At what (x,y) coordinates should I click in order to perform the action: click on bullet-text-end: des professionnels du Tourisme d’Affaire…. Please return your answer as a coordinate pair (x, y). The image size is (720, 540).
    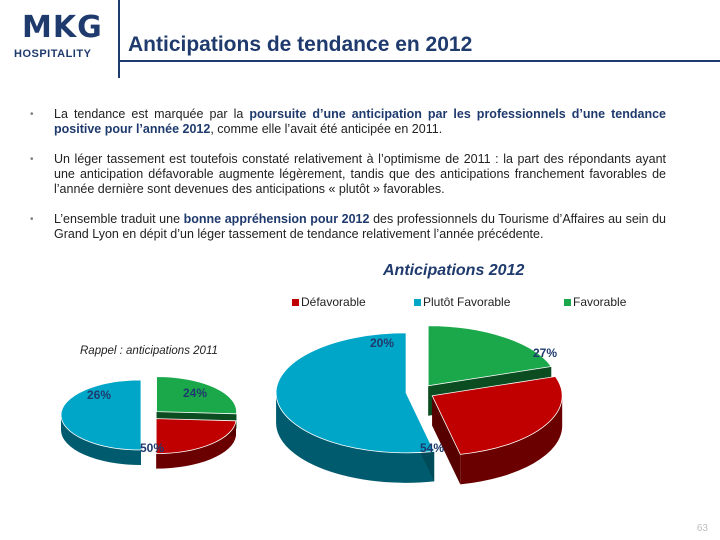
    Looking at the image, I should click on (360, 226).